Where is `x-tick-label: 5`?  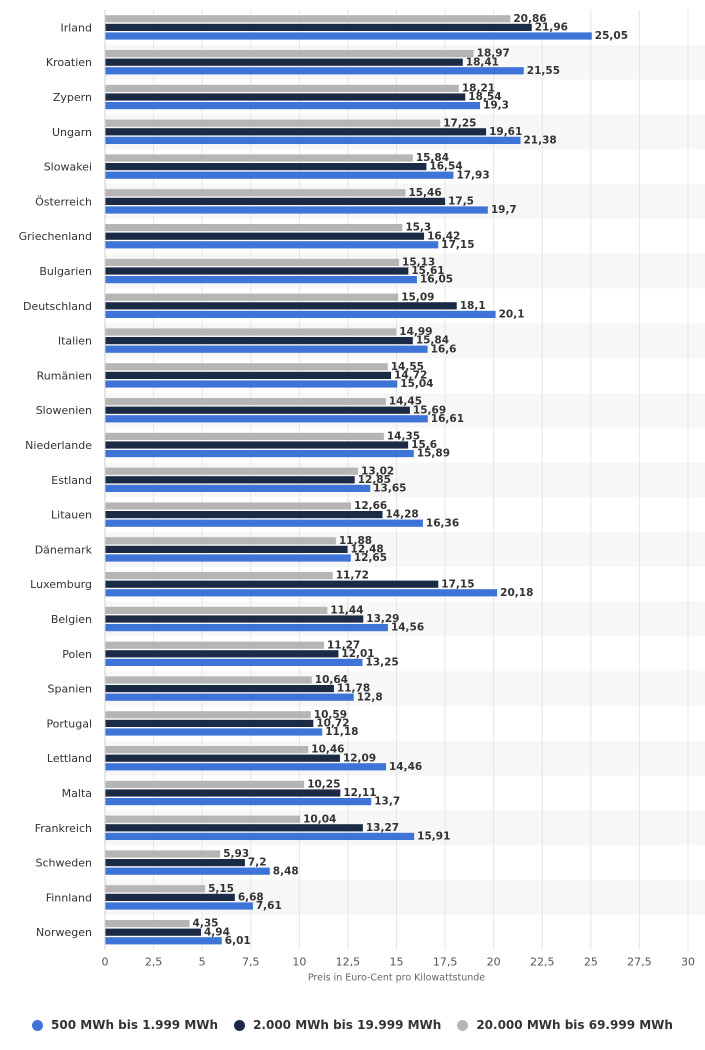 x-tick-label: 5 is located at coordinates (202, 962).